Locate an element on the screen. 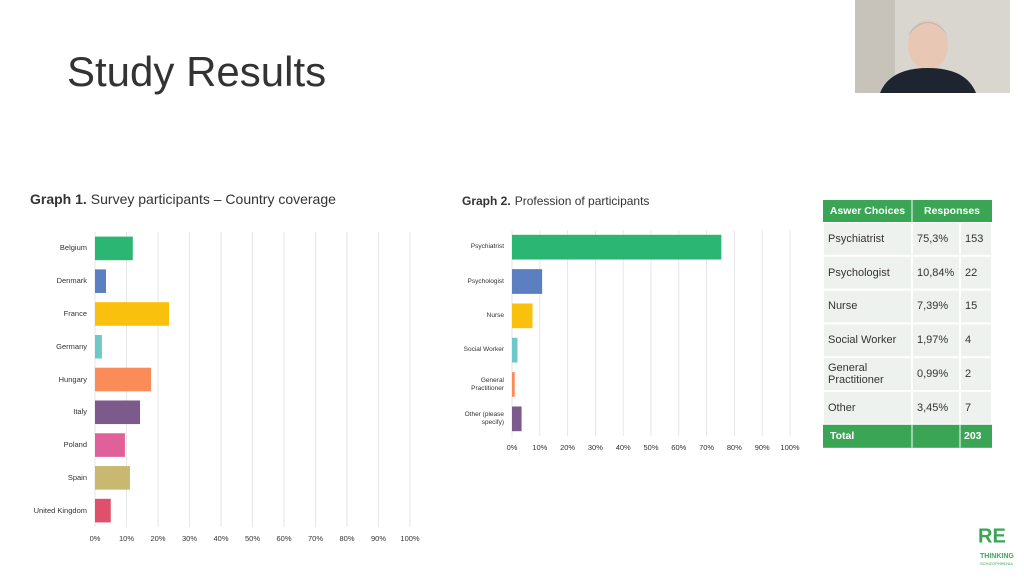  y-tick-label-box: Social Worker is located at coordinates (483, 350).